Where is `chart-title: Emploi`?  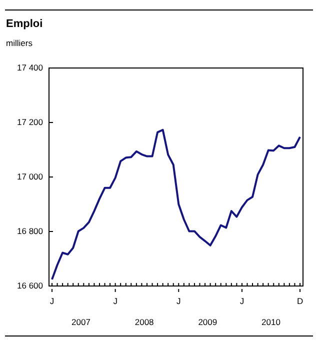 chart-title: Emploi is located at coordinates (24, 24).